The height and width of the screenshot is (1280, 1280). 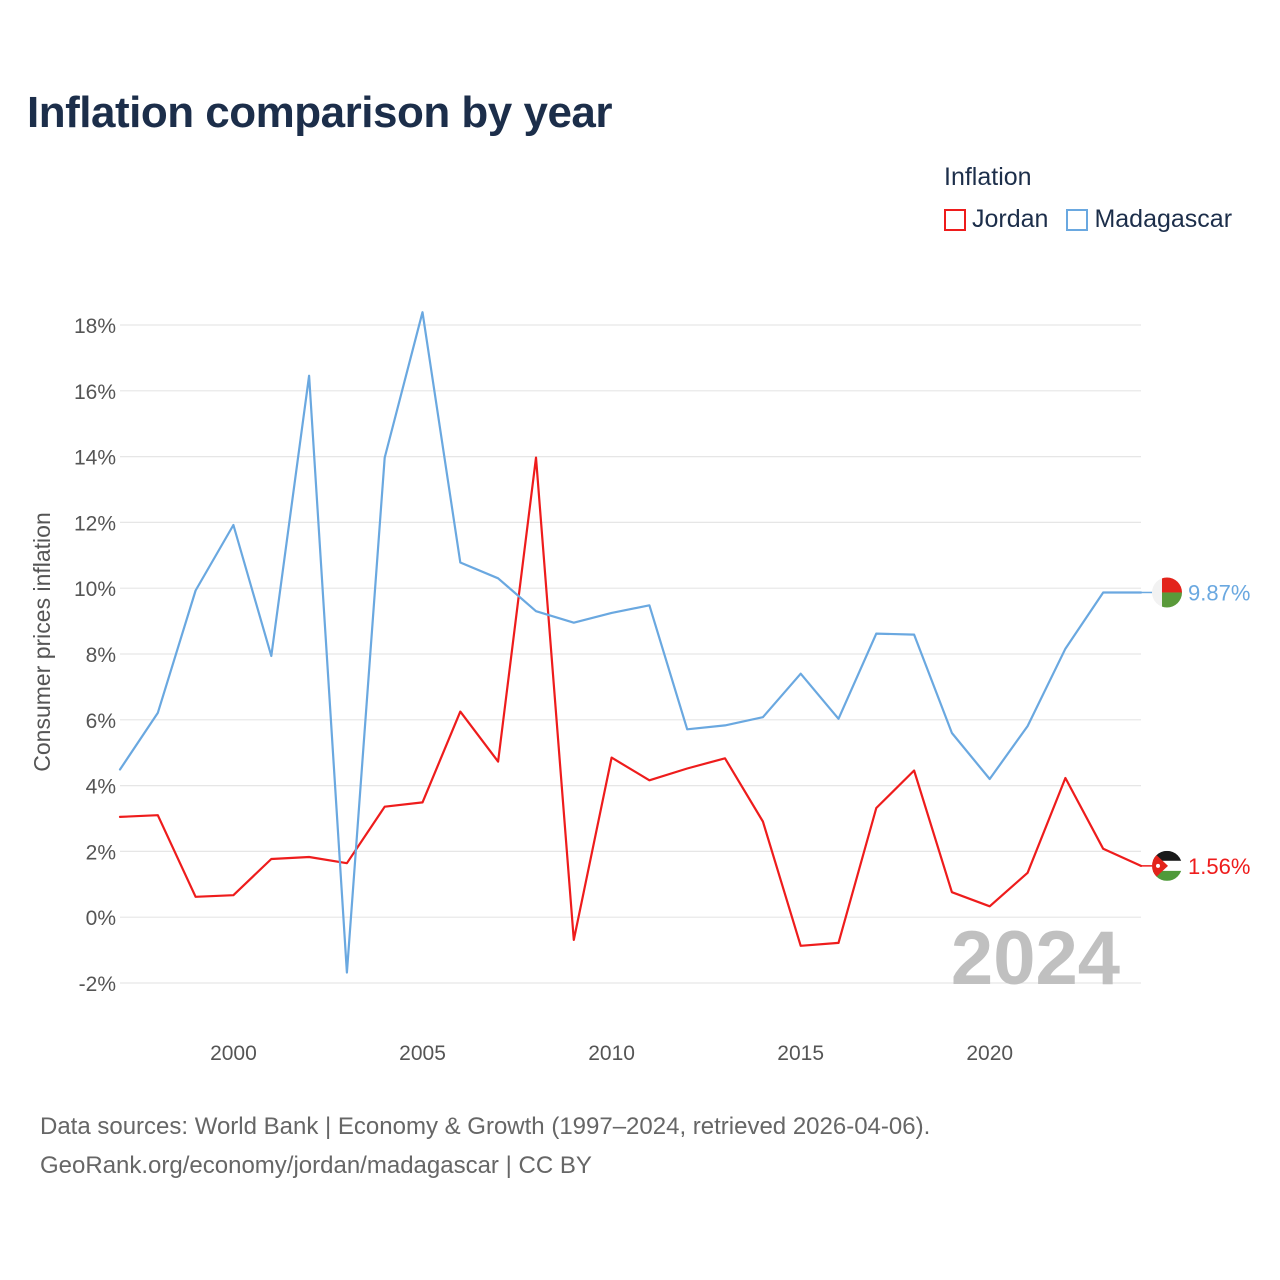 I want to click on x-tick-label: 2010, so click(x=611, y=1053).